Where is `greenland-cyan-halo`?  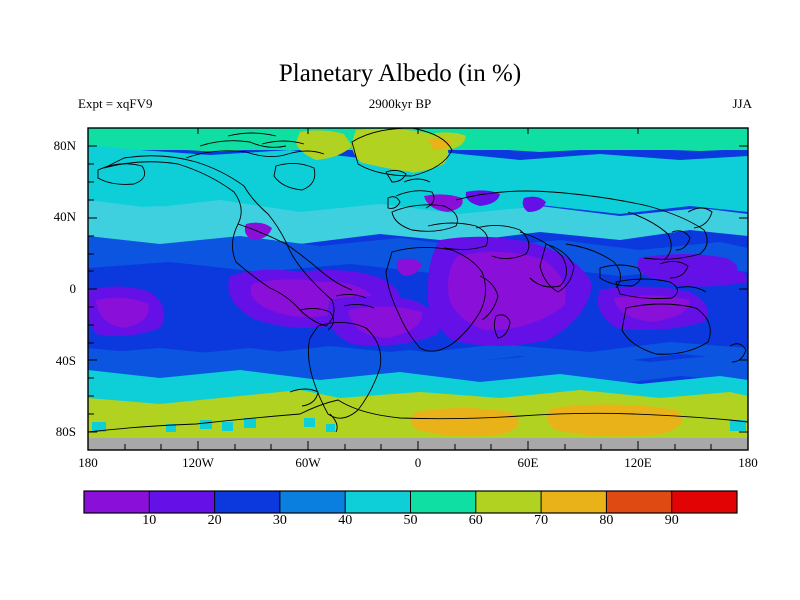
greenland-cyan-halo is located at coordinates (380, 171).